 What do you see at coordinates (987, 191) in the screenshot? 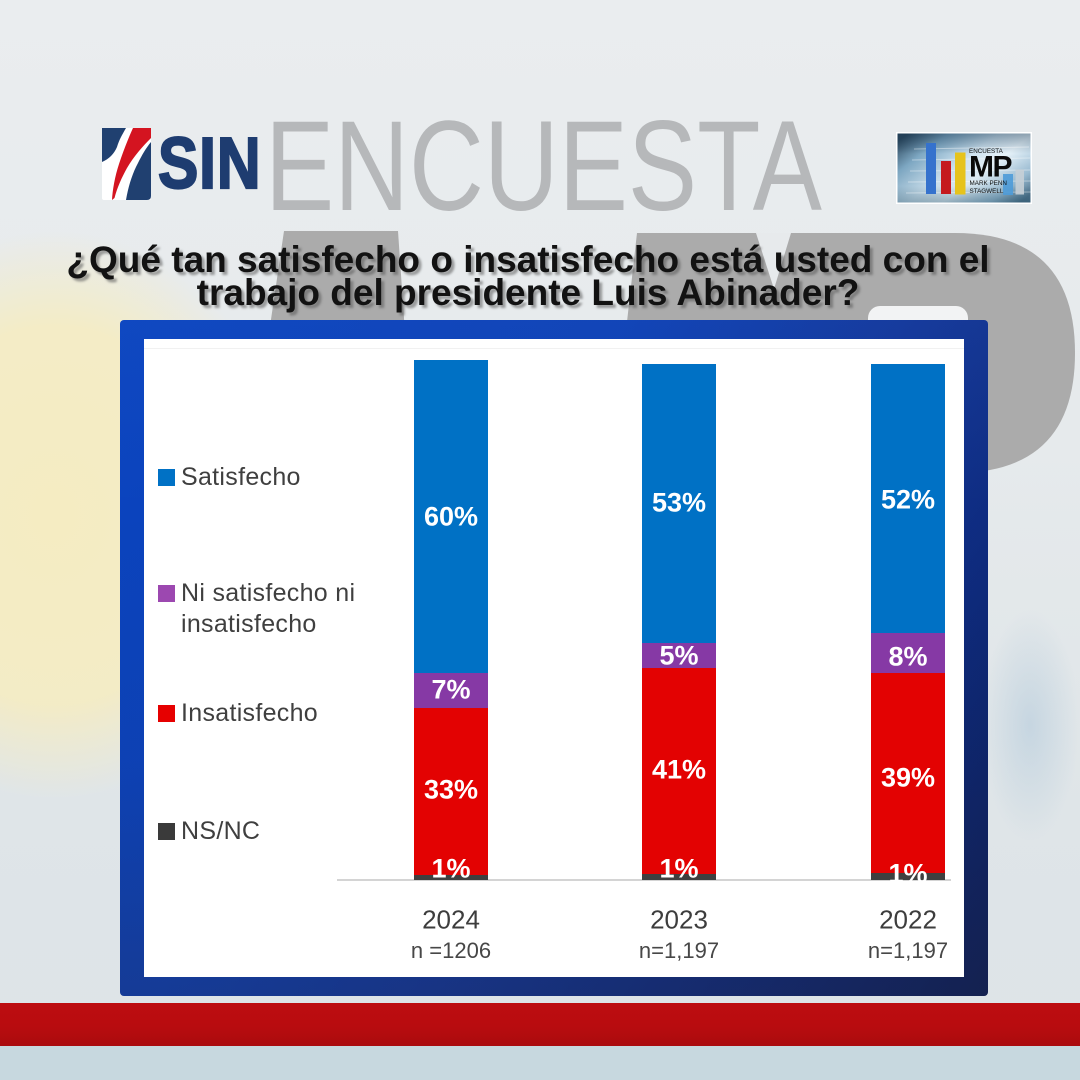
I see `svg-text: STAGWELL` at bounding box center [987, 191].